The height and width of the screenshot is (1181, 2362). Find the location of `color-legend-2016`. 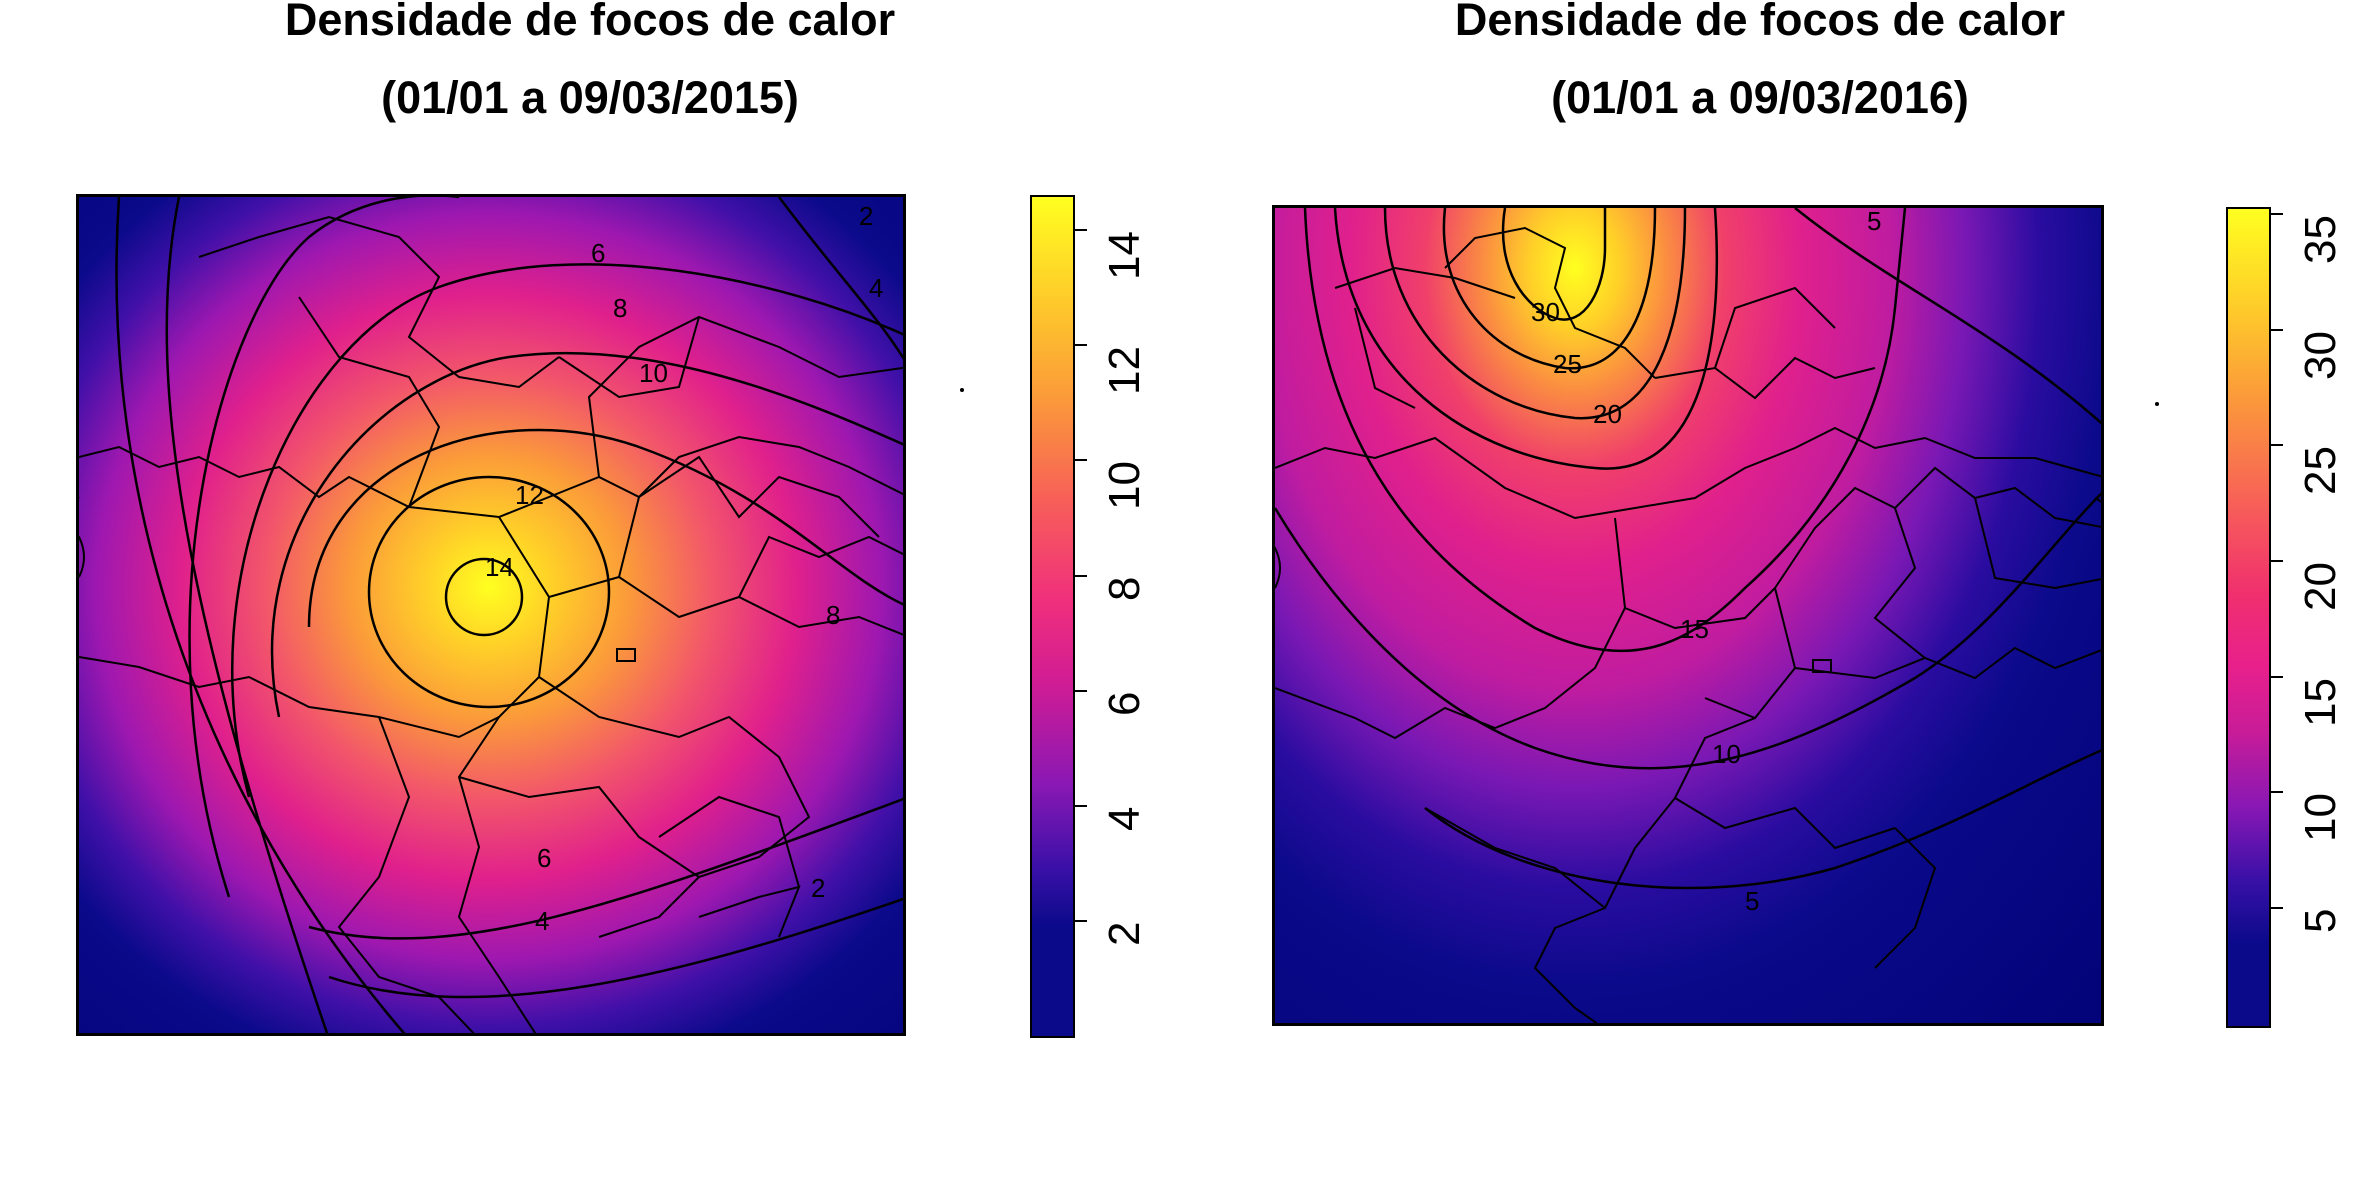

color-legend-2016 is located at coordinates (2248, 617).